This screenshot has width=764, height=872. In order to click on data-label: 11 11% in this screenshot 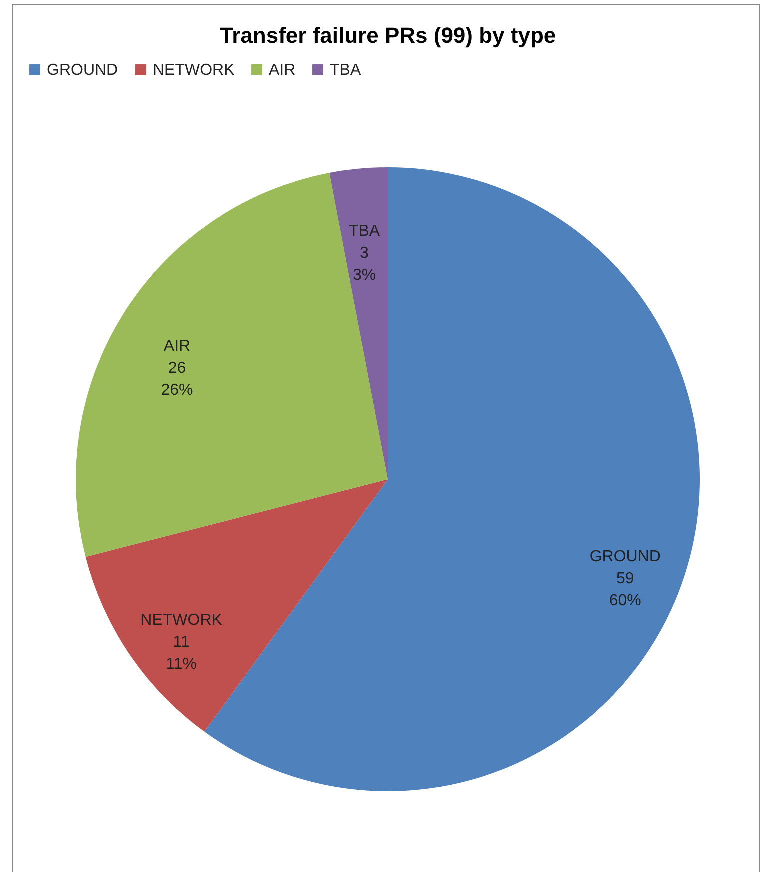, I will do `click(181, 653)`.